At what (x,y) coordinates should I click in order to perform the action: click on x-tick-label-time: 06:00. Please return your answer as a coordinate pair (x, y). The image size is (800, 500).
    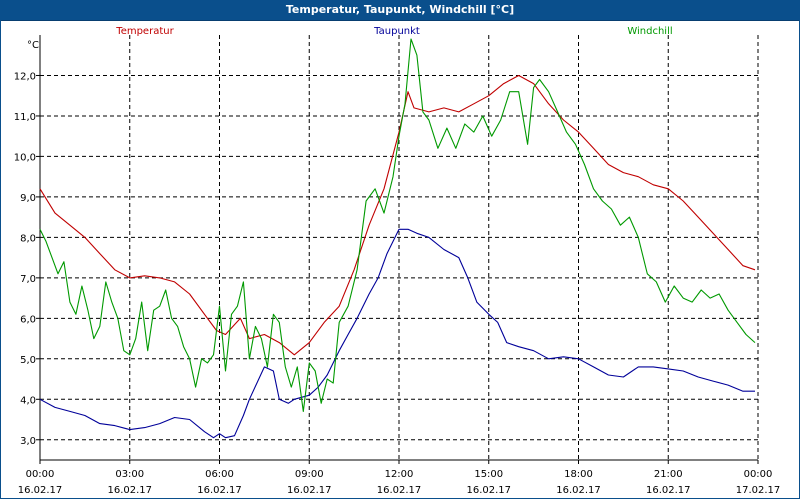
    Looking at the image, I should click on (219, 474).